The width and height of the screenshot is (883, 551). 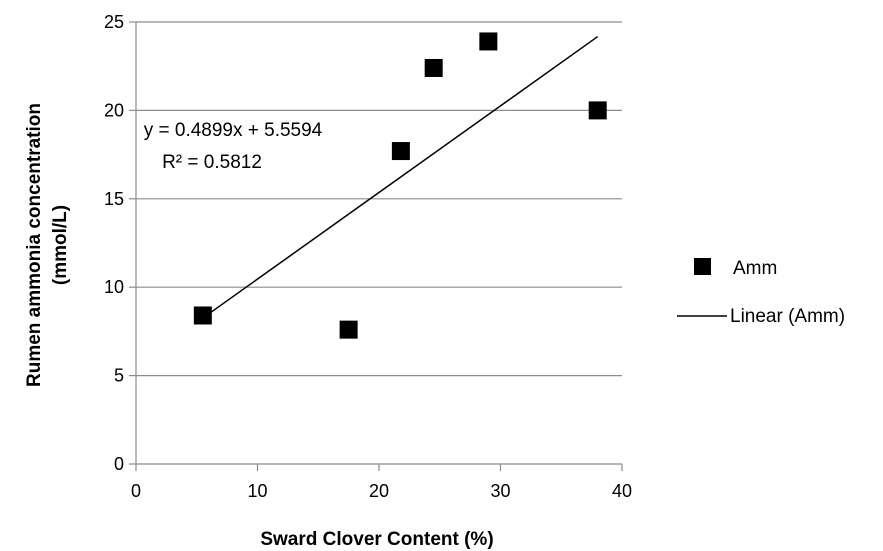 What do you see at coordinates (114, 199) in the screenshot?
I see `y-tick-label-15: 15` at bounding box center [114, 199].